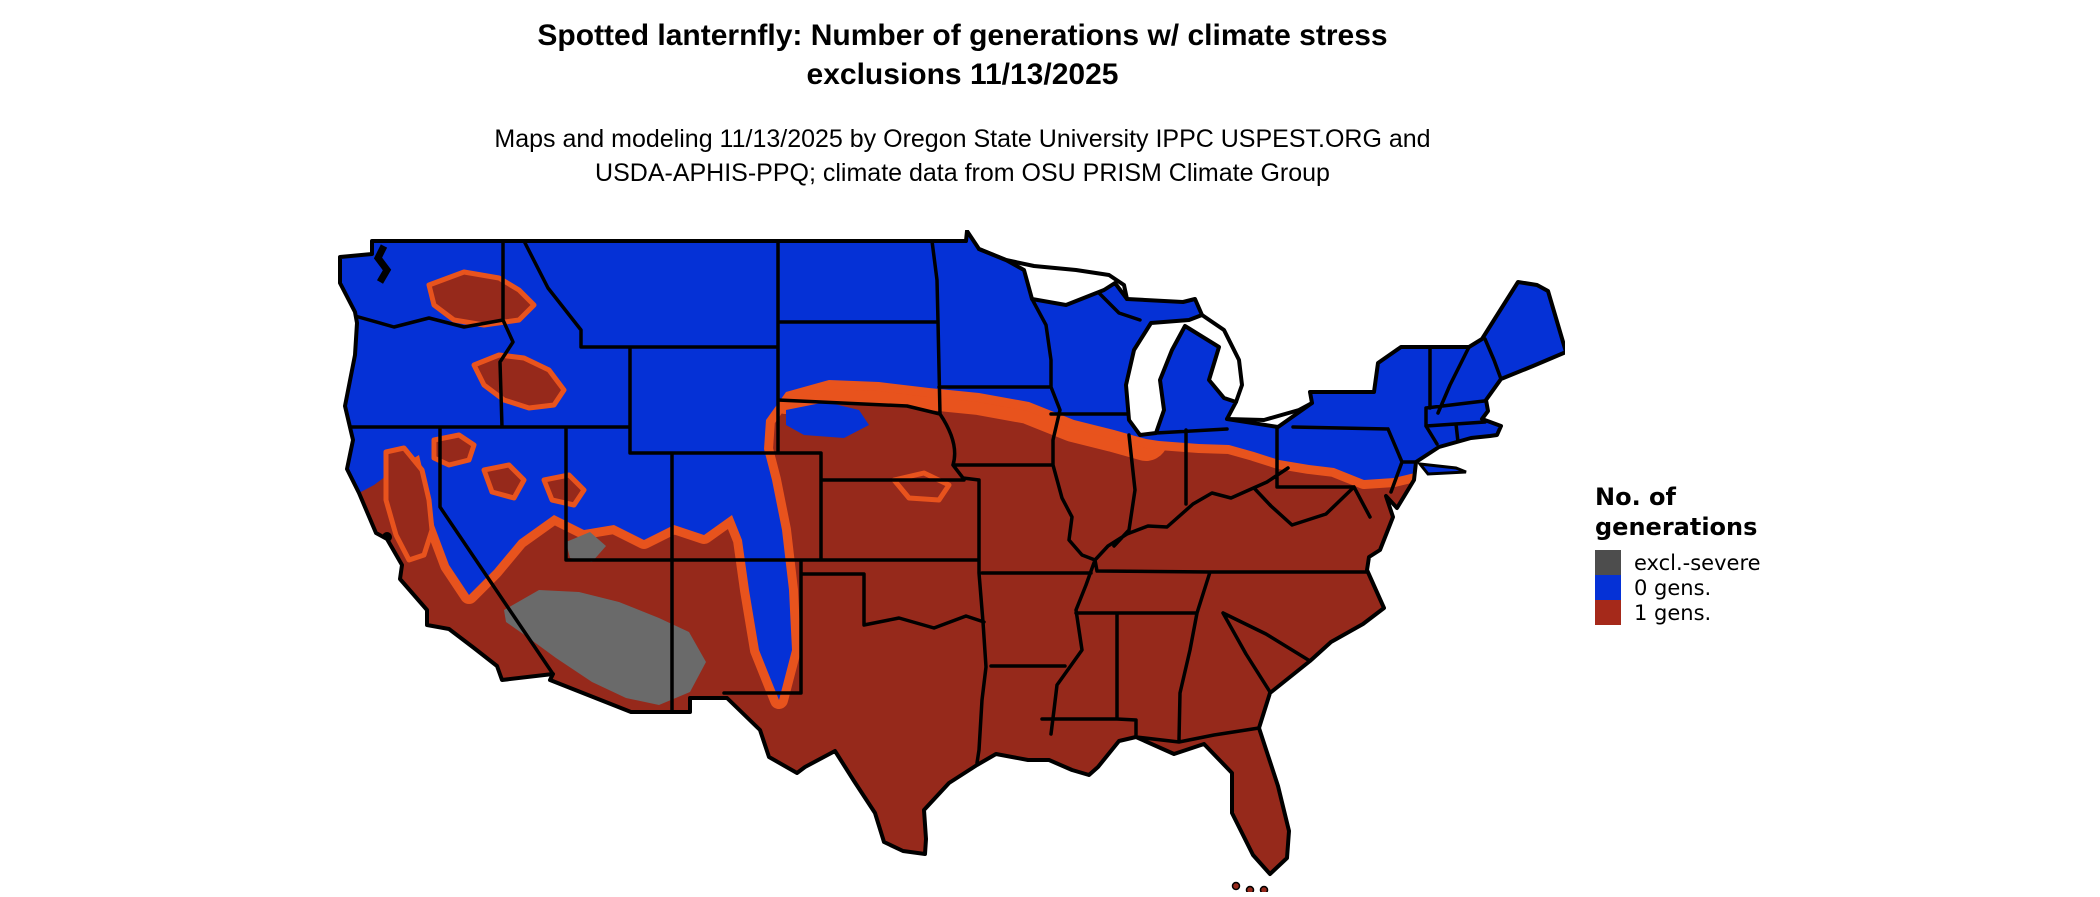 The height and width of the screenshot is (897, 2100). I want to click on map-puget-sound, so click(382, 264).